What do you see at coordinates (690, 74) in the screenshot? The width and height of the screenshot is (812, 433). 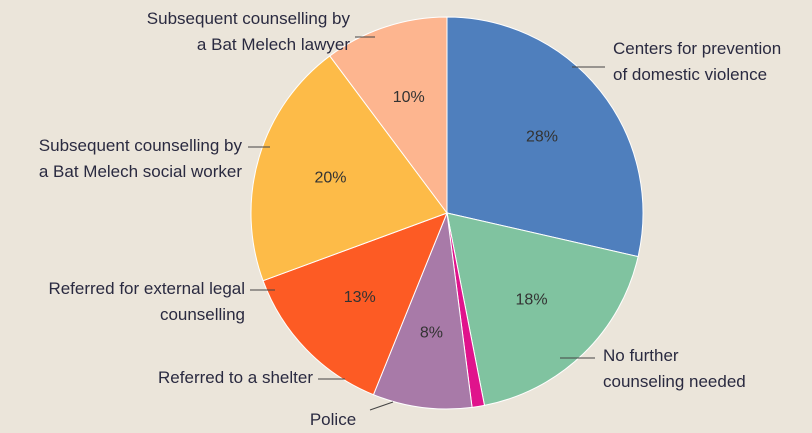 I see `category-label-line: of domestic violence` at bounding box center [690, 74].